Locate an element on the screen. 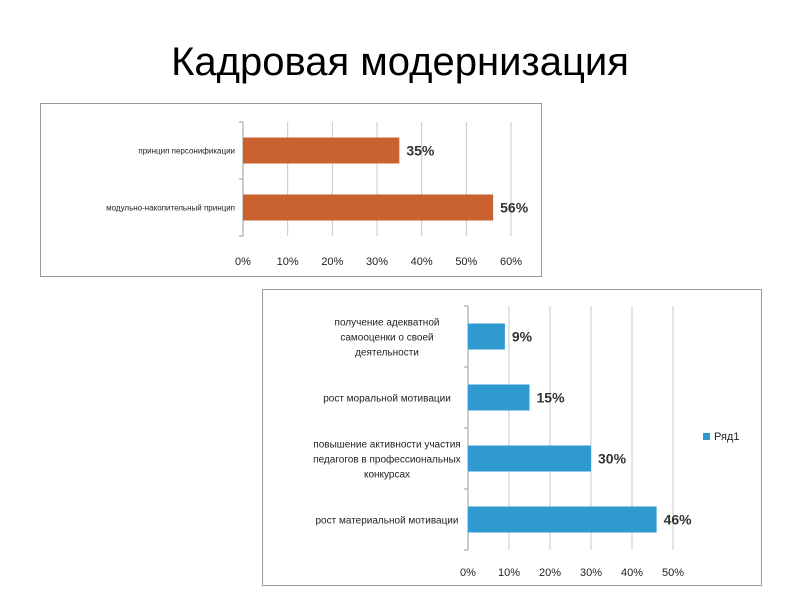 The width and height of the screenshot is (800, 600). data-label: 9% is located at coordinates (522, 337).